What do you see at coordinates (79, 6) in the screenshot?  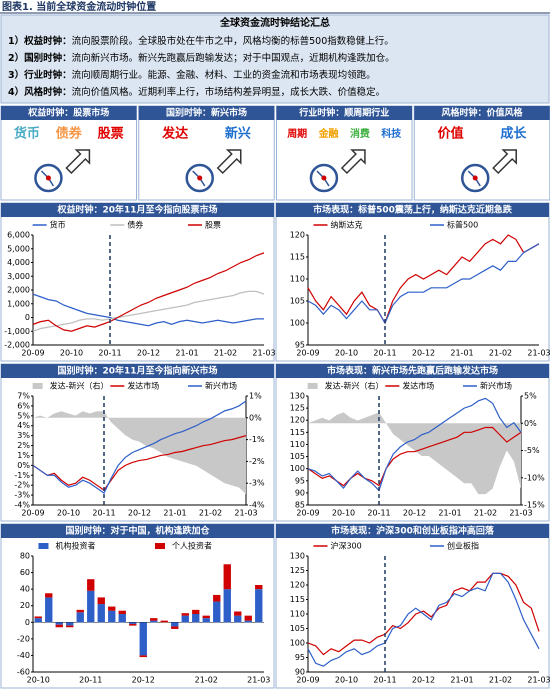 I see `figure-title: 图表1. 当前全球资金流动时钟位置` at bounding box center [79, 6].